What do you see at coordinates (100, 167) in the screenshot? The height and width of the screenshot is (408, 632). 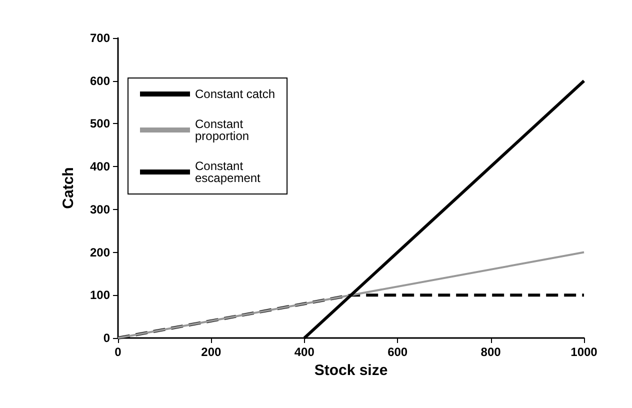 I see `y-tick-label: 400` at bounding box center [100, 167].